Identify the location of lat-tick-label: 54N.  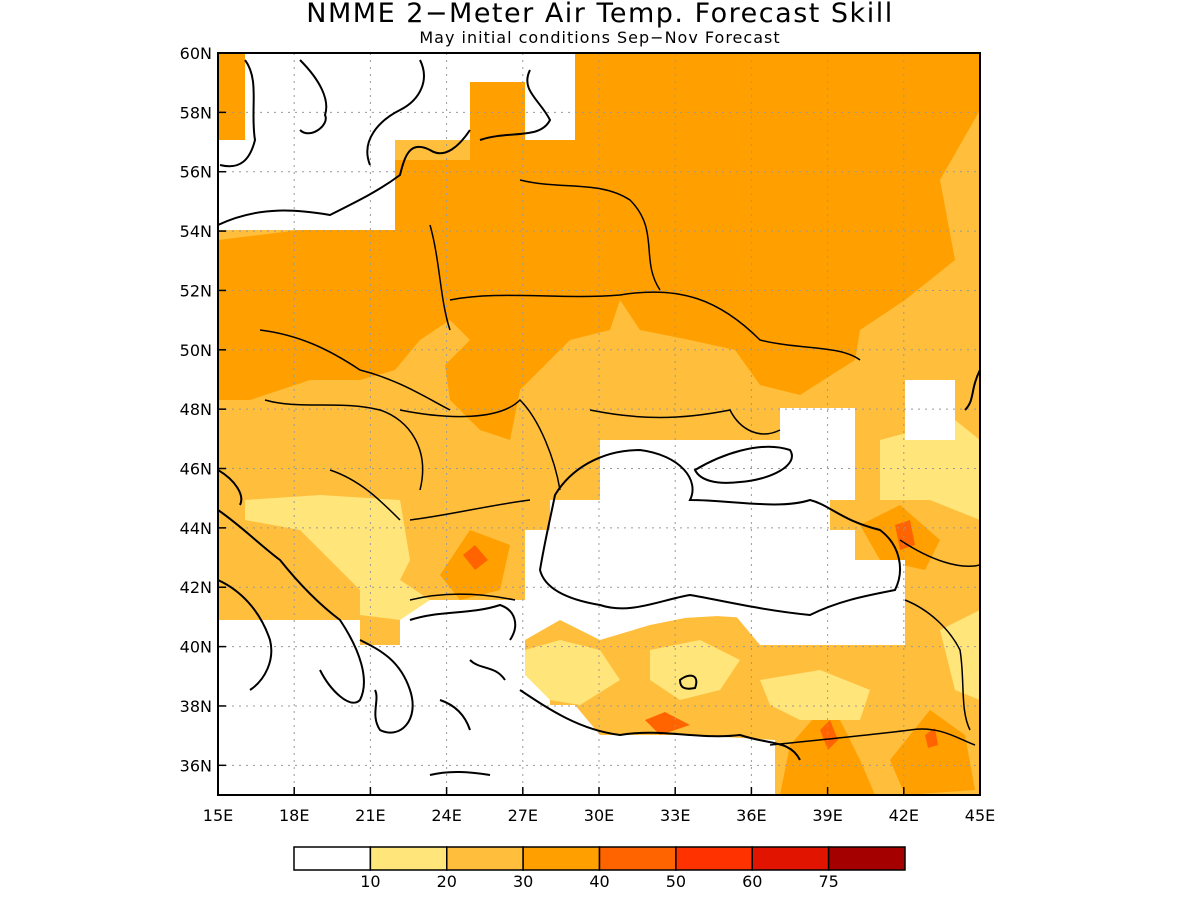
(196, 231).